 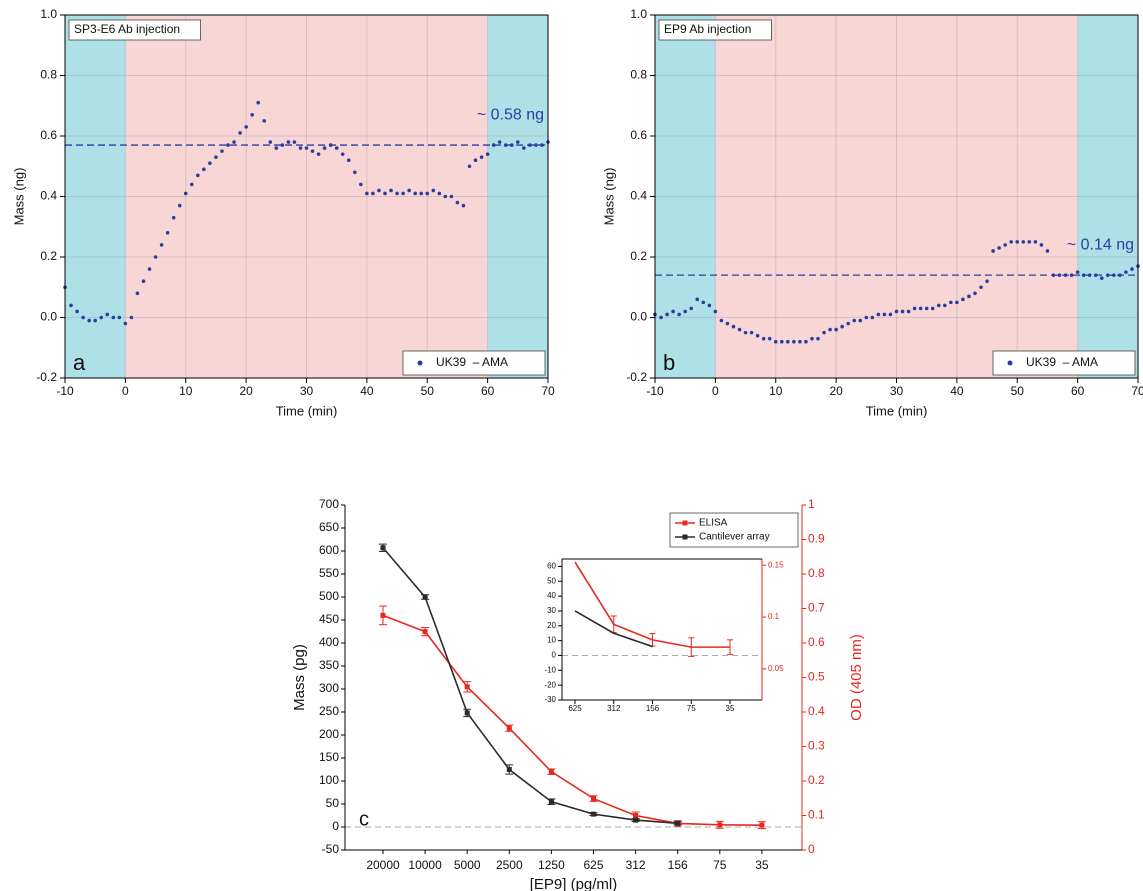 I want to click on y-axis-label: Mass (ng), so click(x=18, y=197).